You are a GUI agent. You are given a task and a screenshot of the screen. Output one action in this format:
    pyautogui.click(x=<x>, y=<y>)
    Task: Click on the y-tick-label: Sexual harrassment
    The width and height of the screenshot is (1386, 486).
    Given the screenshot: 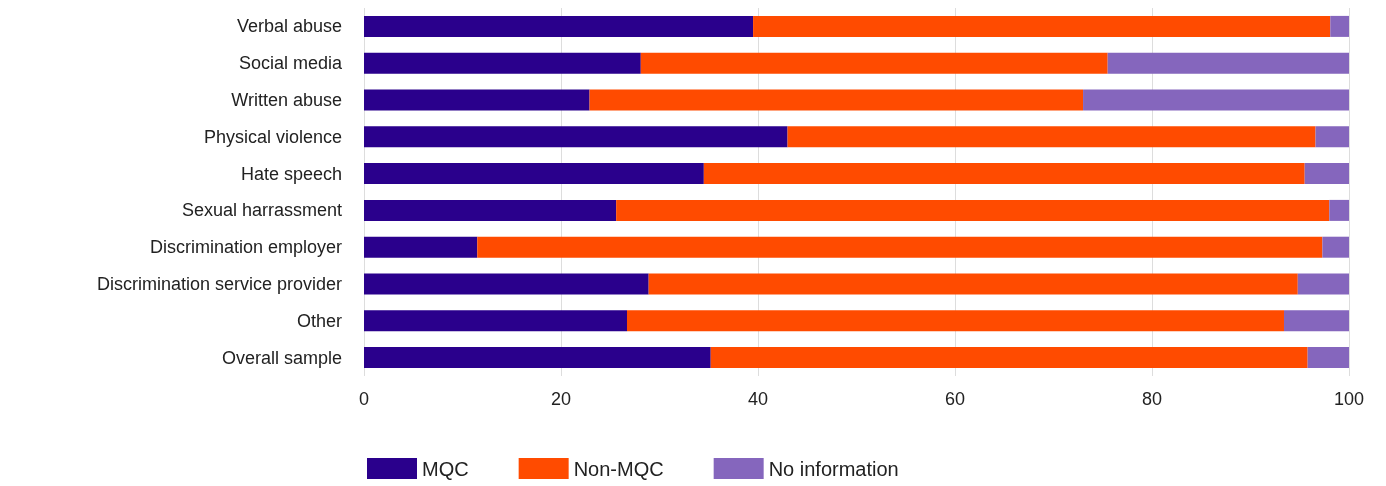 What is the action you would take?
    pyautogui.click(x=261, y=210)
    